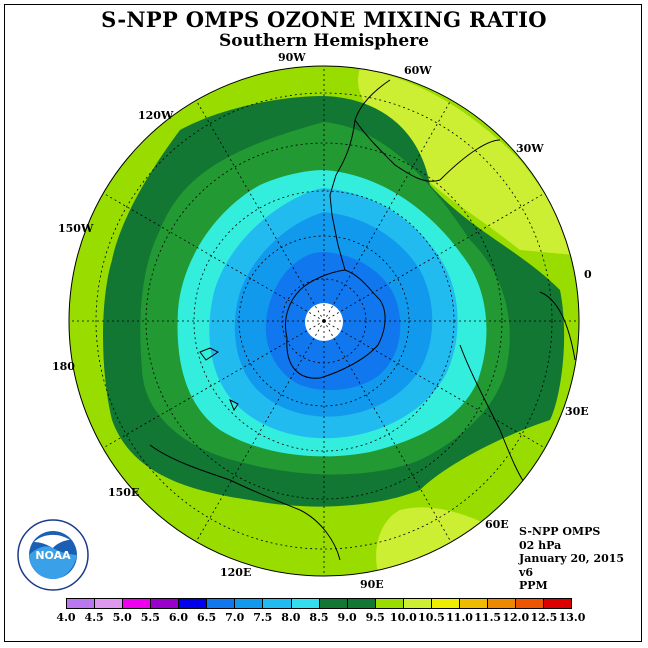 This screenshot has height=648, width=648. What do you see at coordinates (206, 617) in the screenshot?
I see `colorbar-tick-label: 6.5` at bounding box center [206, 617].